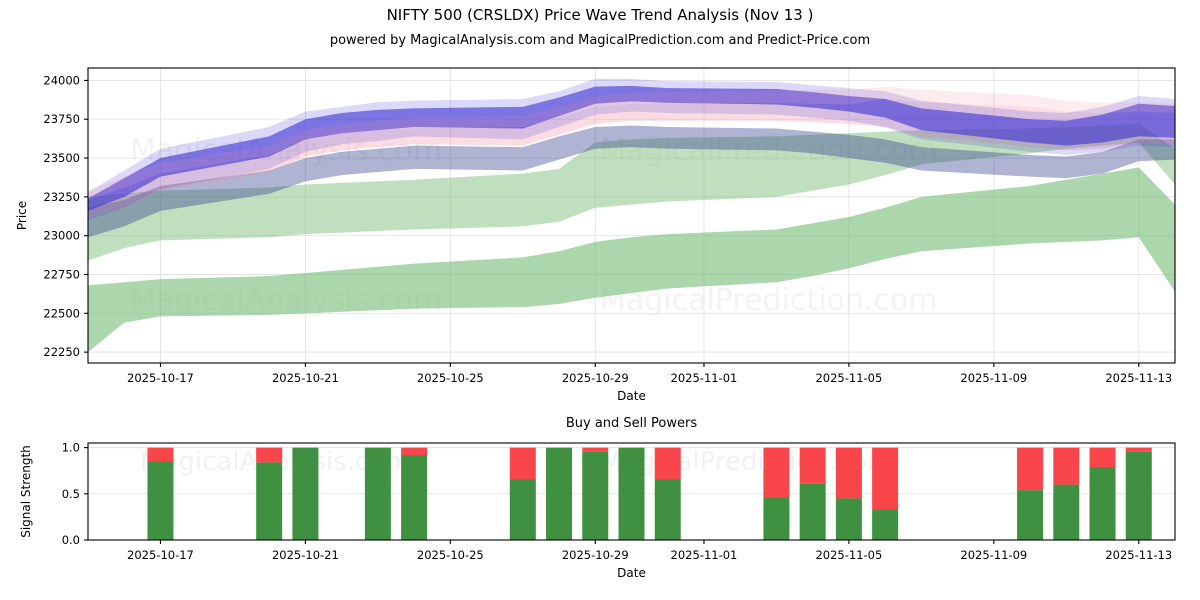 The height and width of the screenshot is (600, 1200). Describe the element at coordinates (631, 573) in the screenshot. I see `bar-x-axis-label: Date` at that location.